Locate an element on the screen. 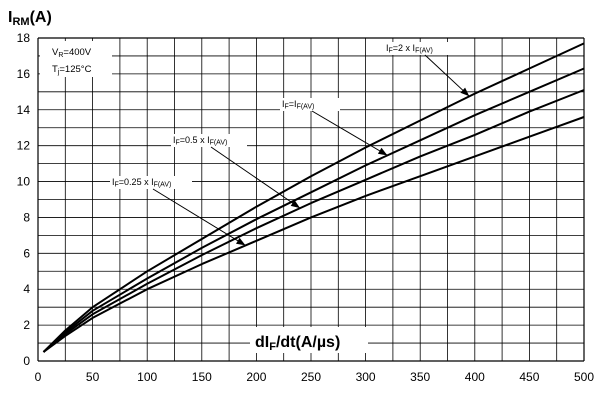 This screenshot has width=606, height=394. y-tick-label: 8 is located at coordinates (26, 217).